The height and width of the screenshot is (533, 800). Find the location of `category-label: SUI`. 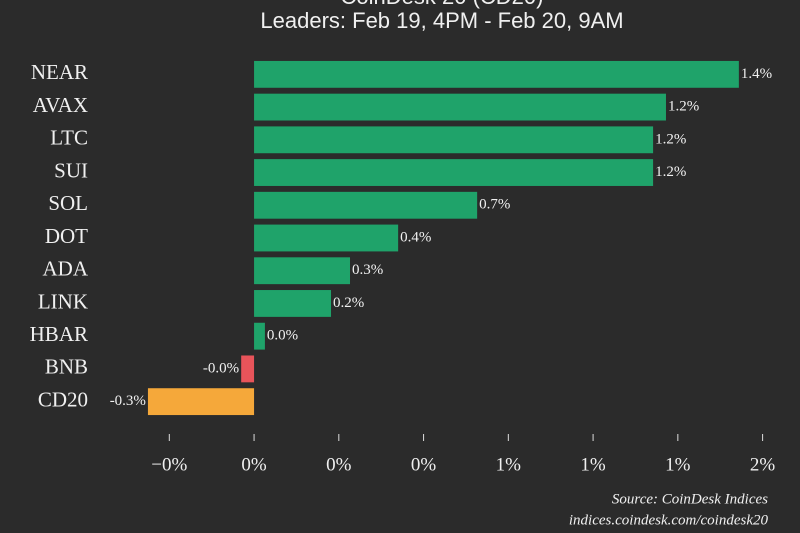

category-label: SUI is located at coordinates (71, 170).